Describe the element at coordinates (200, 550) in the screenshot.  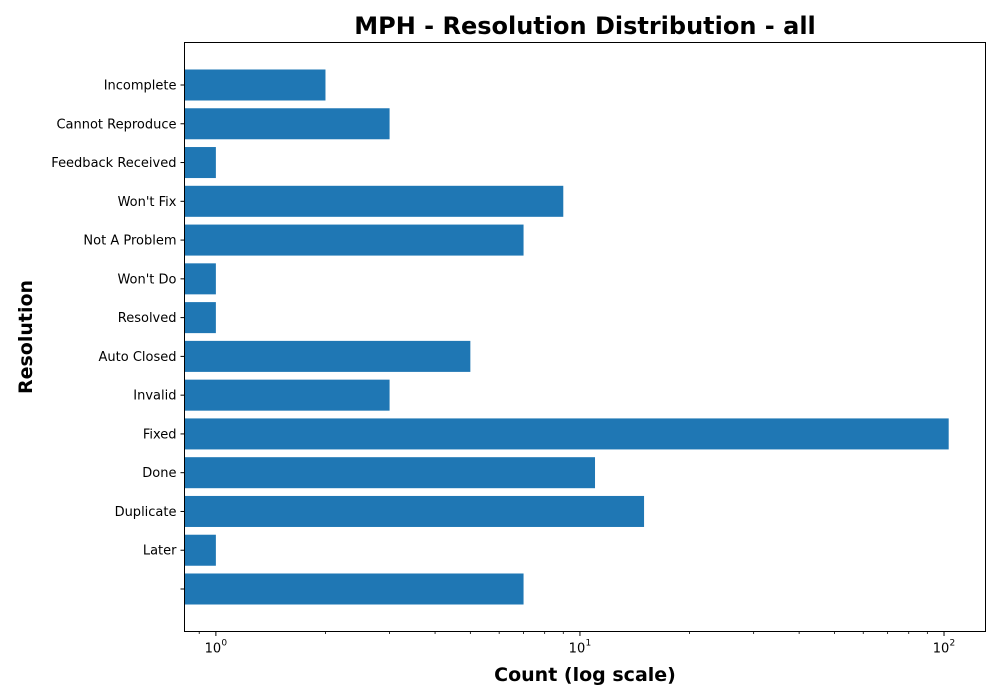
I see `bar-later` at that location.